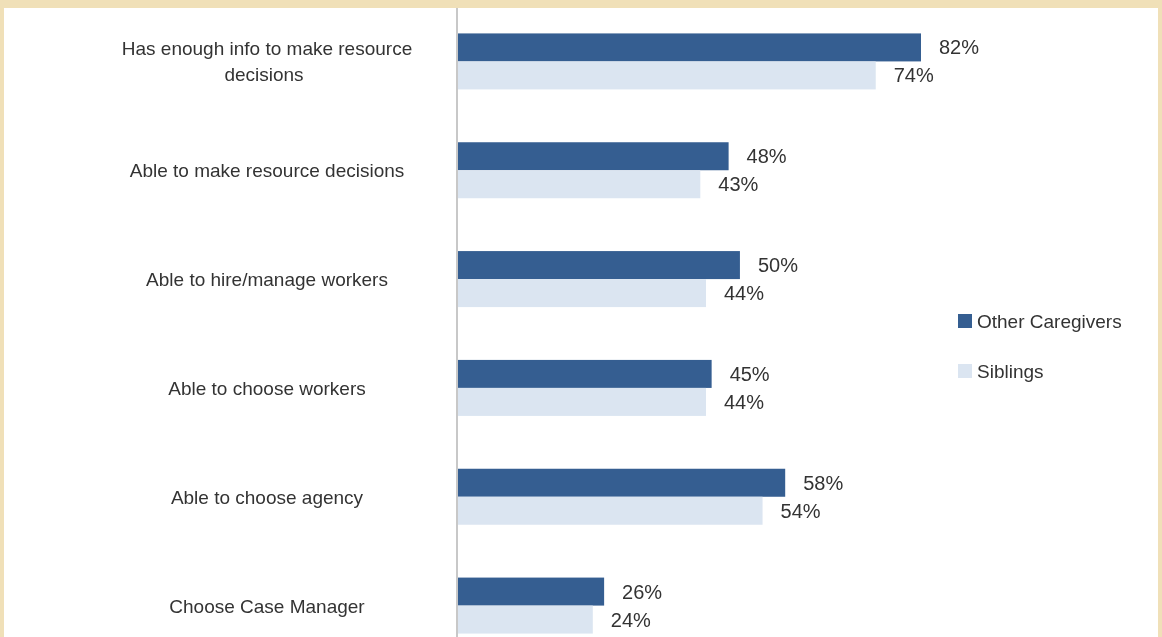 The height and width of the screenshot is (637, 1162). What do you see at coordinates (642, 591) in the screenshot?
I see `data-label: 26%` at bounding box center [642, 591].